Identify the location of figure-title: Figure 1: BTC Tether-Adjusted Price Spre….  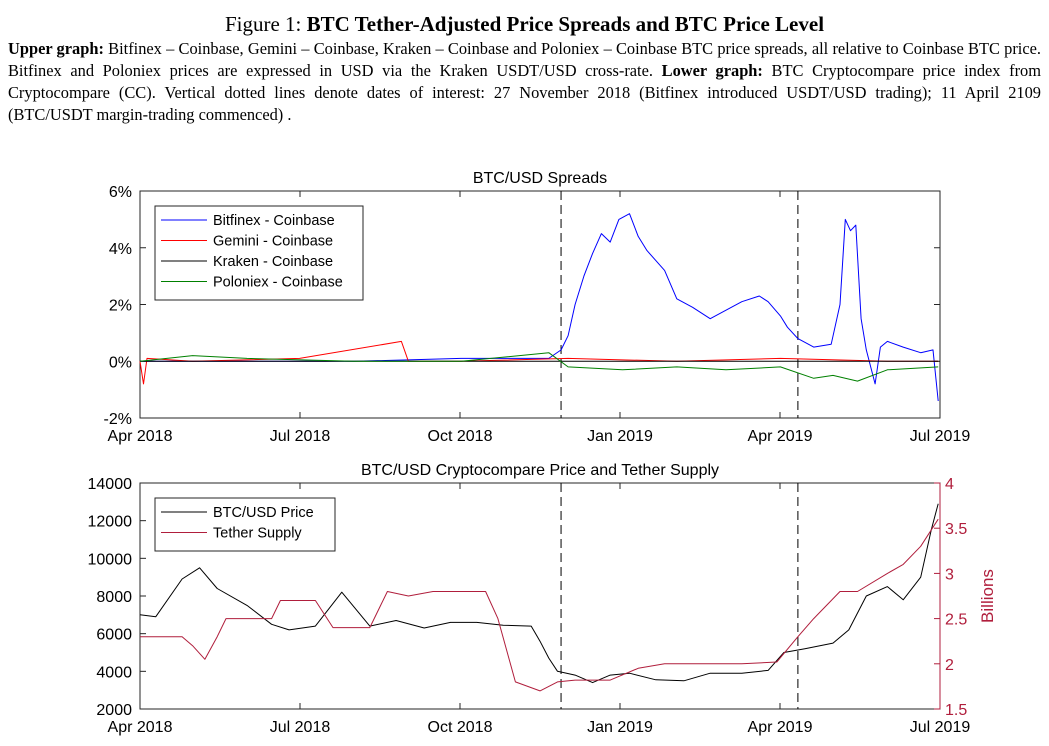
(524, 24).